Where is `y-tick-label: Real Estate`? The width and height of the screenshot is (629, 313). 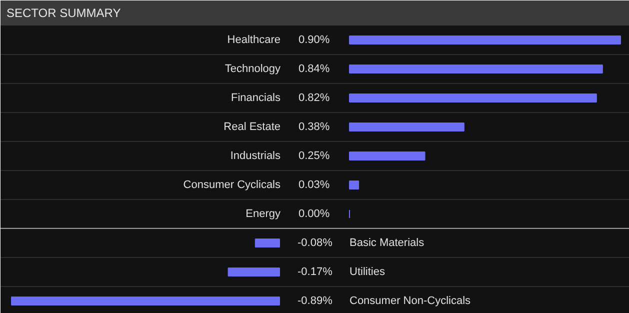
y-tick-label: Real Estate is located at coordinates (252, 127).